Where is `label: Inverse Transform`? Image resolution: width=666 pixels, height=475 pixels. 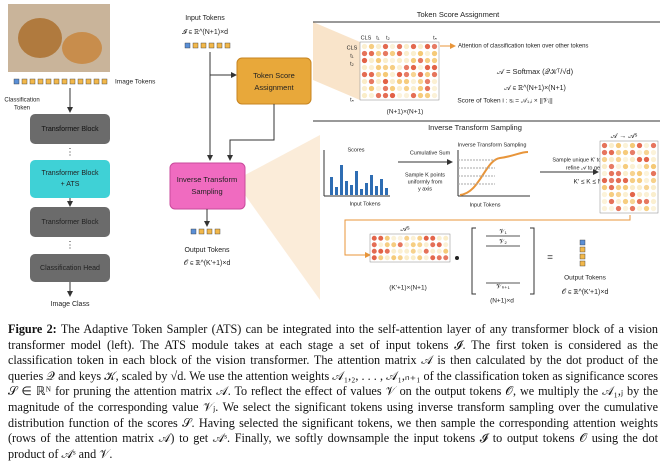
label: Inverse Transform is located at coordinates (207, 179).